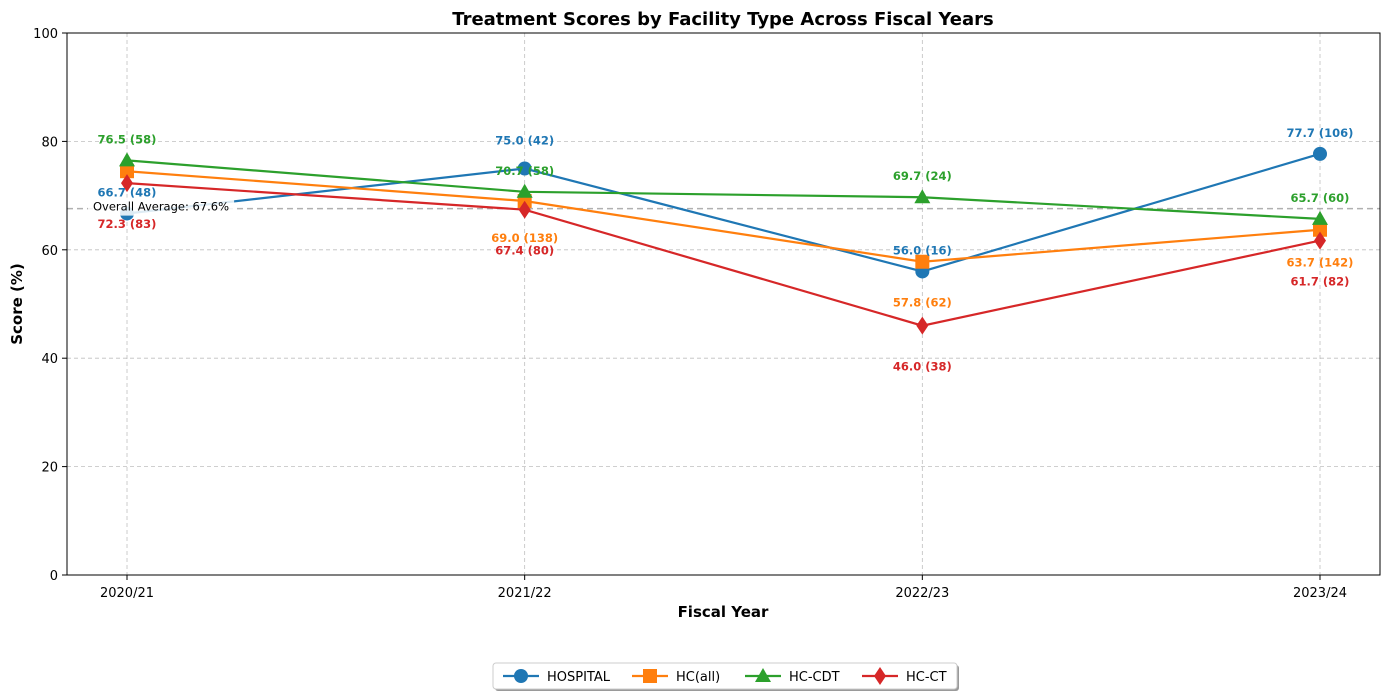  I want to click on data-label-hc-cdt: 70.7 (58), so click(524, 171).